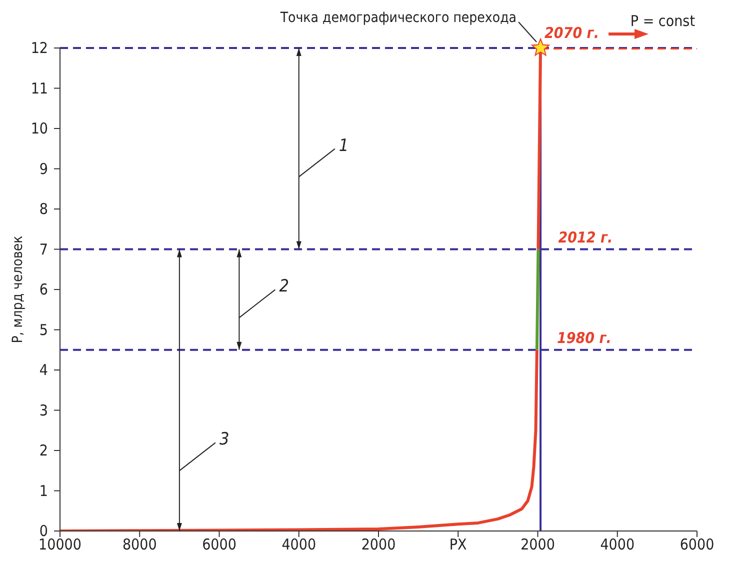 The image size is (729, 569). What do you see at coordinates (584, 337) in the screenshot?
I see `annotation: 1980 г.` at bounding box center [584, 337].